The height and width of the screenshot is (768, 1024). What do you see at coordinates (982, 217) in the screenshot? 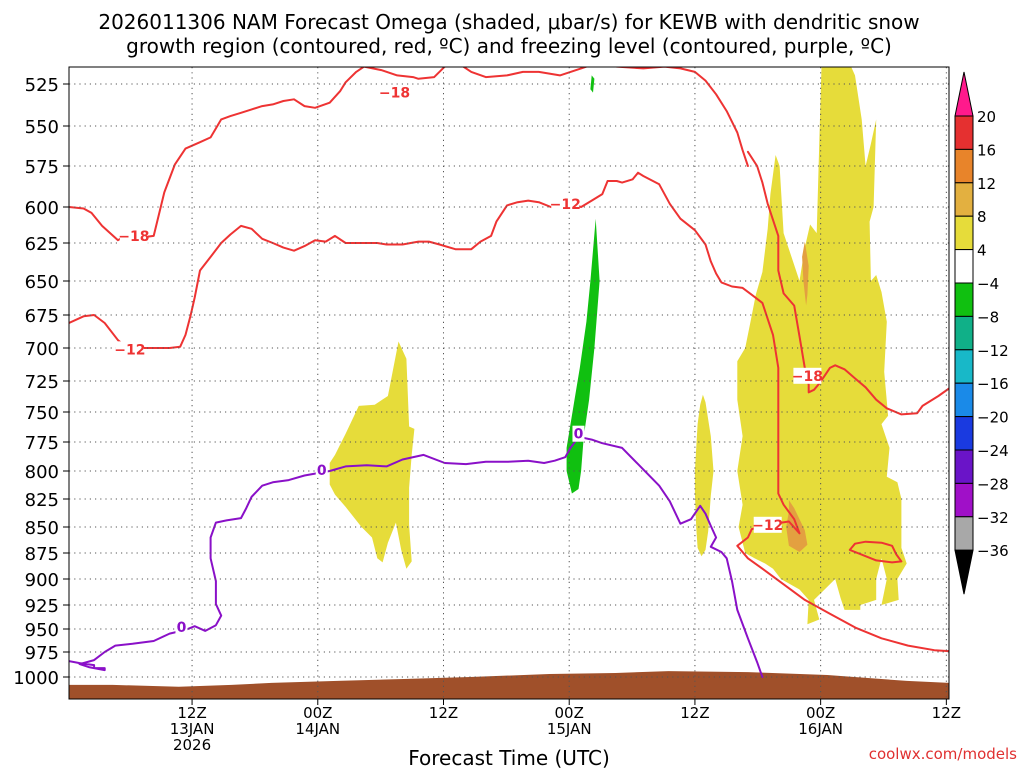
I see `colorbar-label-3: 8` at bounding box center [982, 217].